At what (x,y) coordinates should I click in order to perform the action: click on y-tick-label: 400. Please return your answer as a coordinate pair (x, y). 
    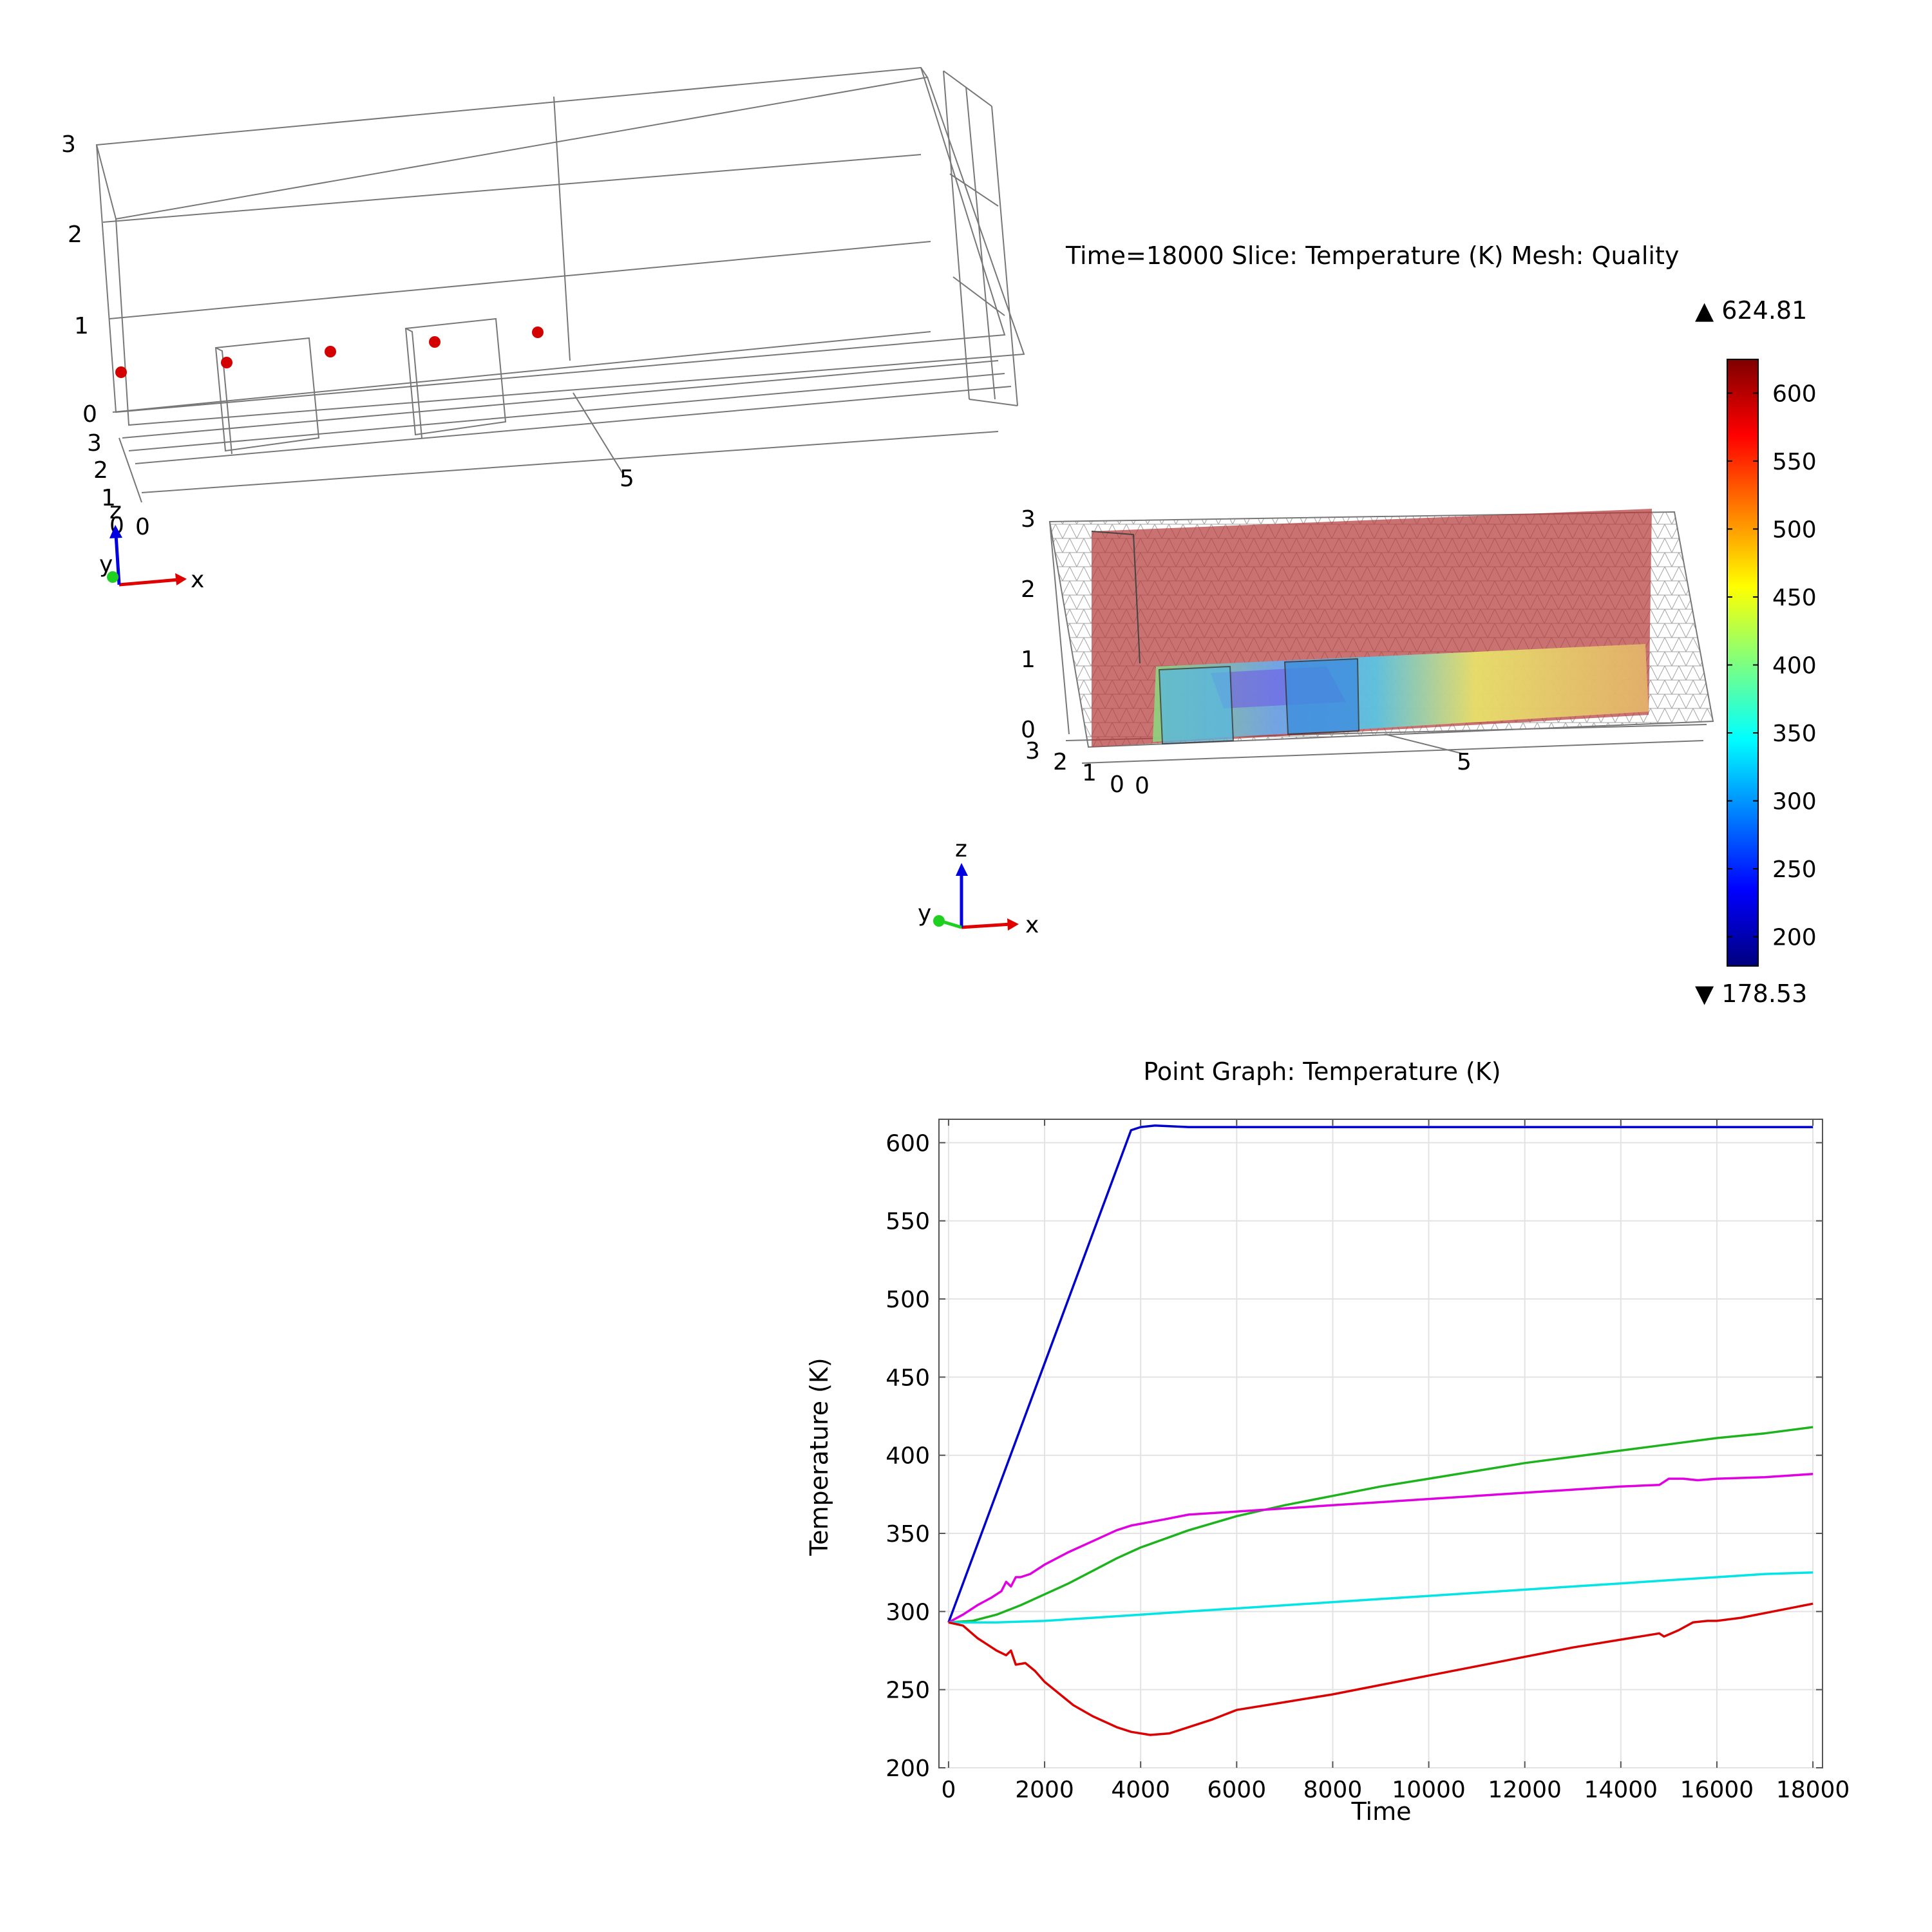
    Looking at the image, I should click on (908, 1457).